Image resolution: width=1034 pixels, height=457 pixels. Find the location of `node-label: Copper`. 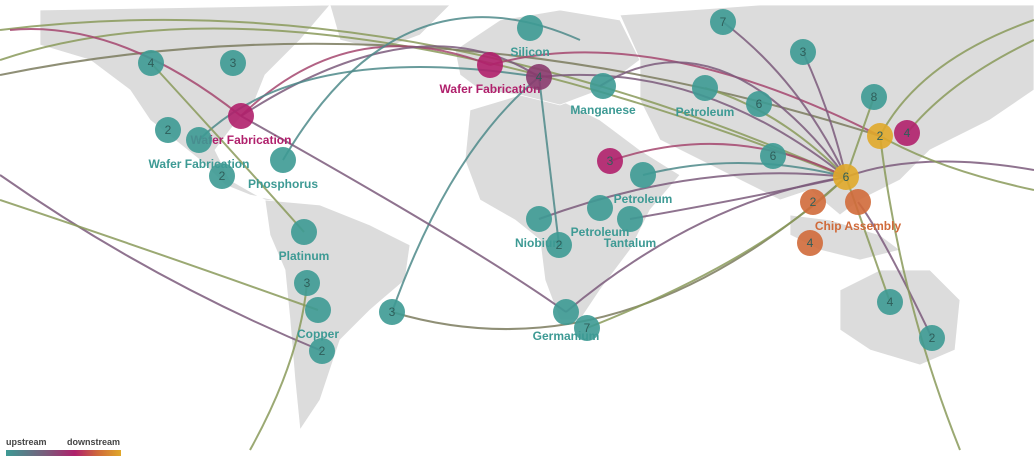

node-label: Copper is located at coordinates (318, 334).